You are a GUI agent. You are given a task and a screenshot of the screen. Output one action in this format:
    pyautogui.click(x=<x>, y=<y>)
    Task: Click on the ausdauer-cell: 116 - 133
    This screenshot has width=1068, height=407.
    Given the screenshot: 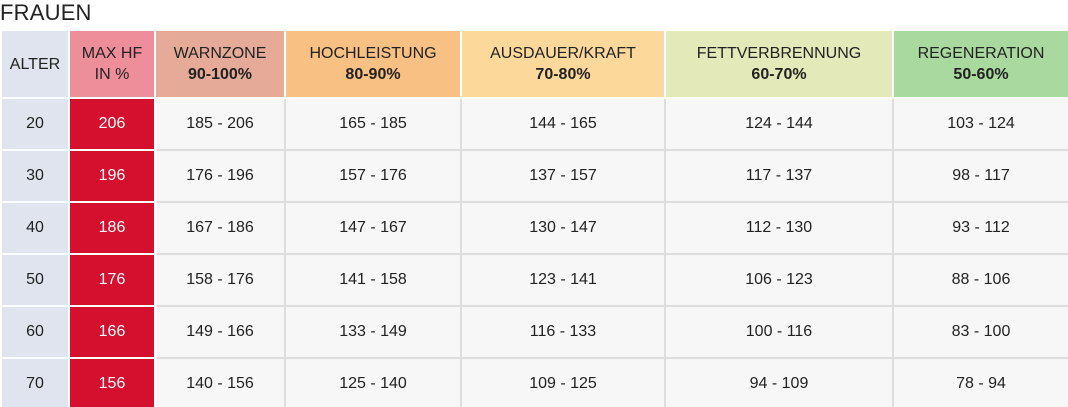 What is the action you would take?
    pyautogui.click(x=563, y=332)
    